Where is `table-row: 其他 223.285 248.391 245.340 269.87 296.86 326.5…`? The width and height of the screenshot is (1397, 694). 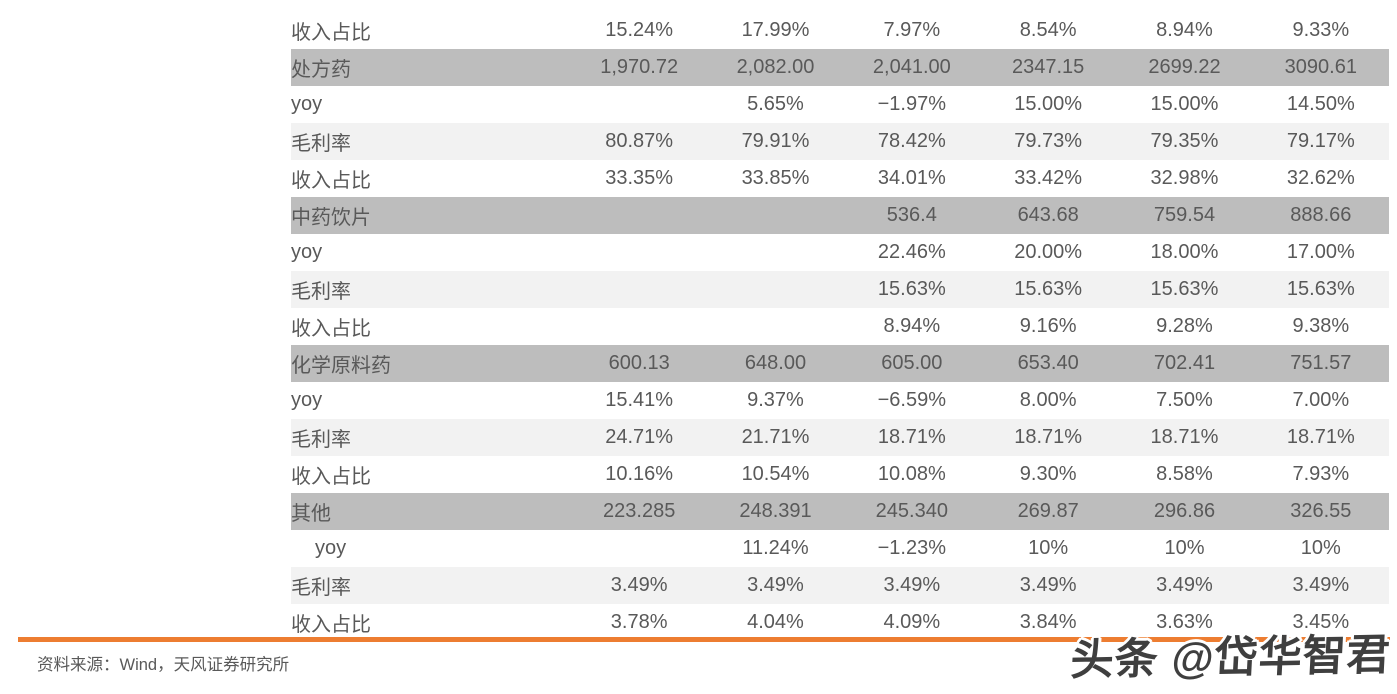 table-row: 其他 223.285 248.391 245.340 269.87 296.86 326.5… is located at coordinates (840, 511).